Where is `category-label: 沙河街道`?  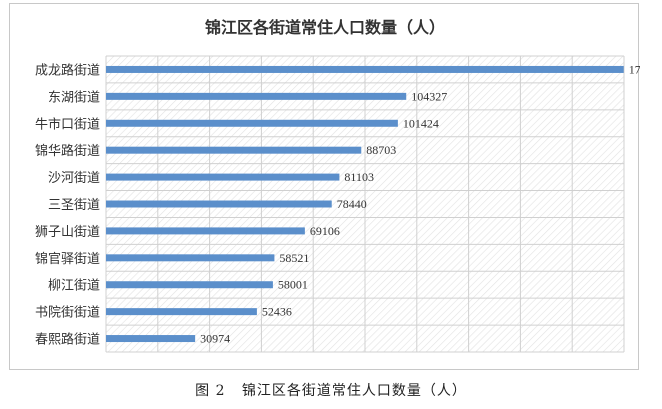
category-label: 沙河街道 is located at coordinates (74, 178).